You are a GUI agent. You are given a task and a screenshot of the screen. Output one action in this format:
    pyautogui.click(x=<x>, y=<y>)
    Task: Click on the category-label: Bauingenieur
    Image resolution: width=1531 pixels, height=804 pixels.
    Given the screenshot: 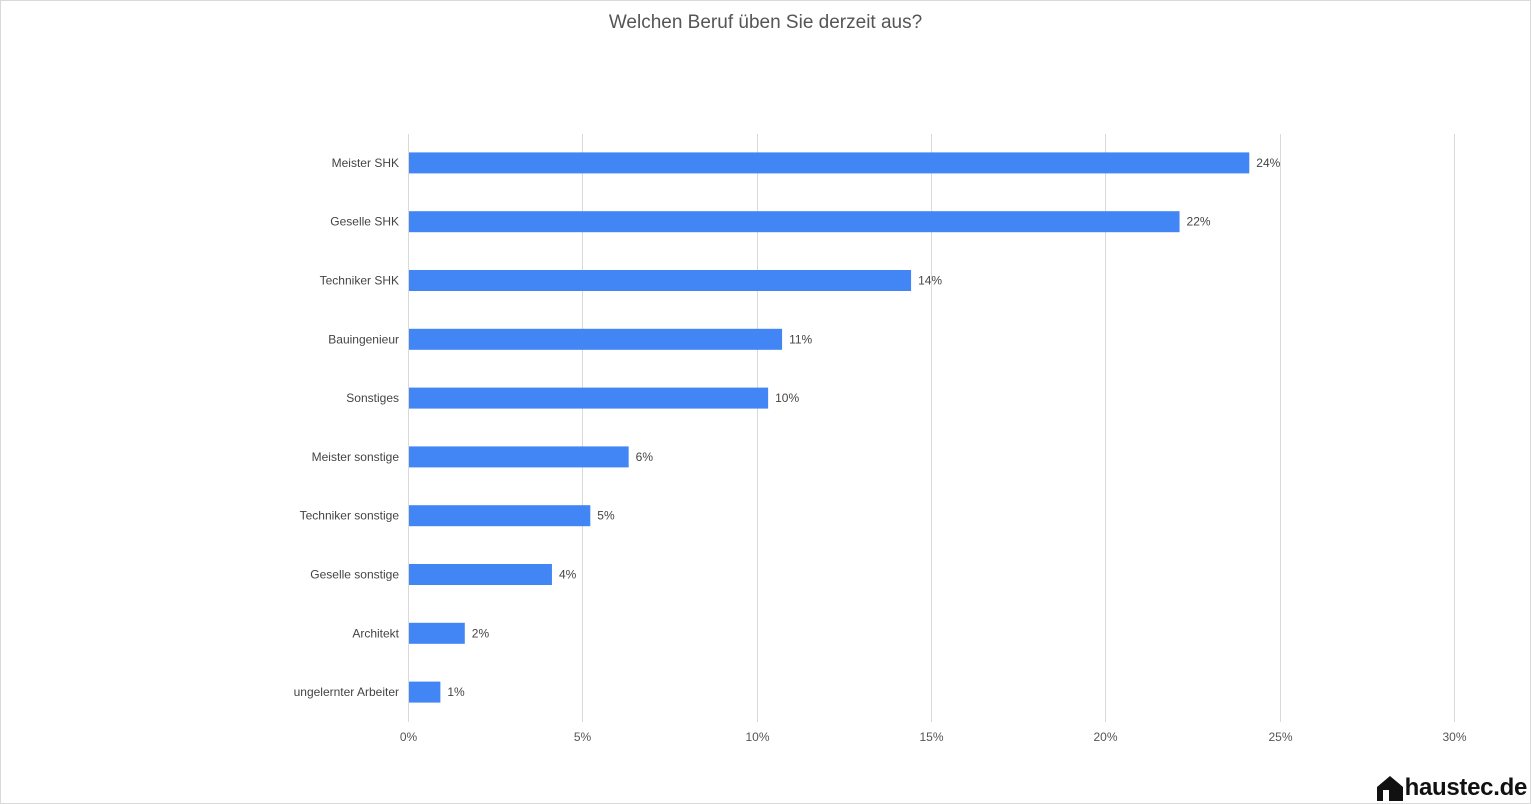 What is the action you would take?
    pyautogui.click(x=363, y=339)
    